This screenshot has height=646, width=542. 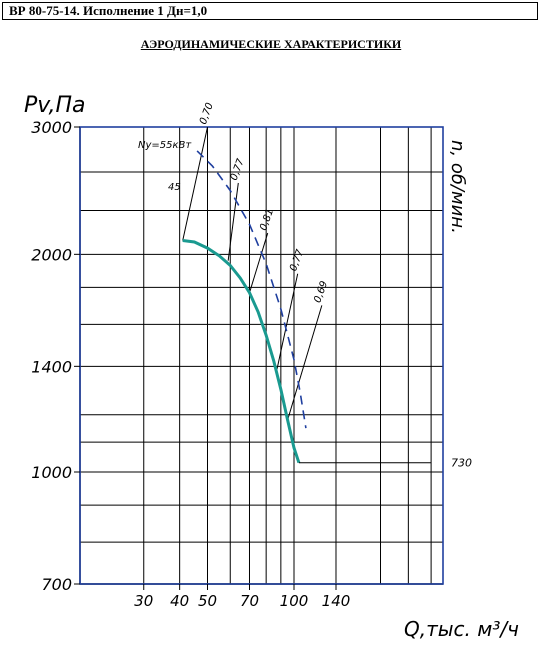 What do you see at coordinates (267, 219) in the screenshot?
I see `efficiency-label: 0,81` at bounding box center [267, 219].